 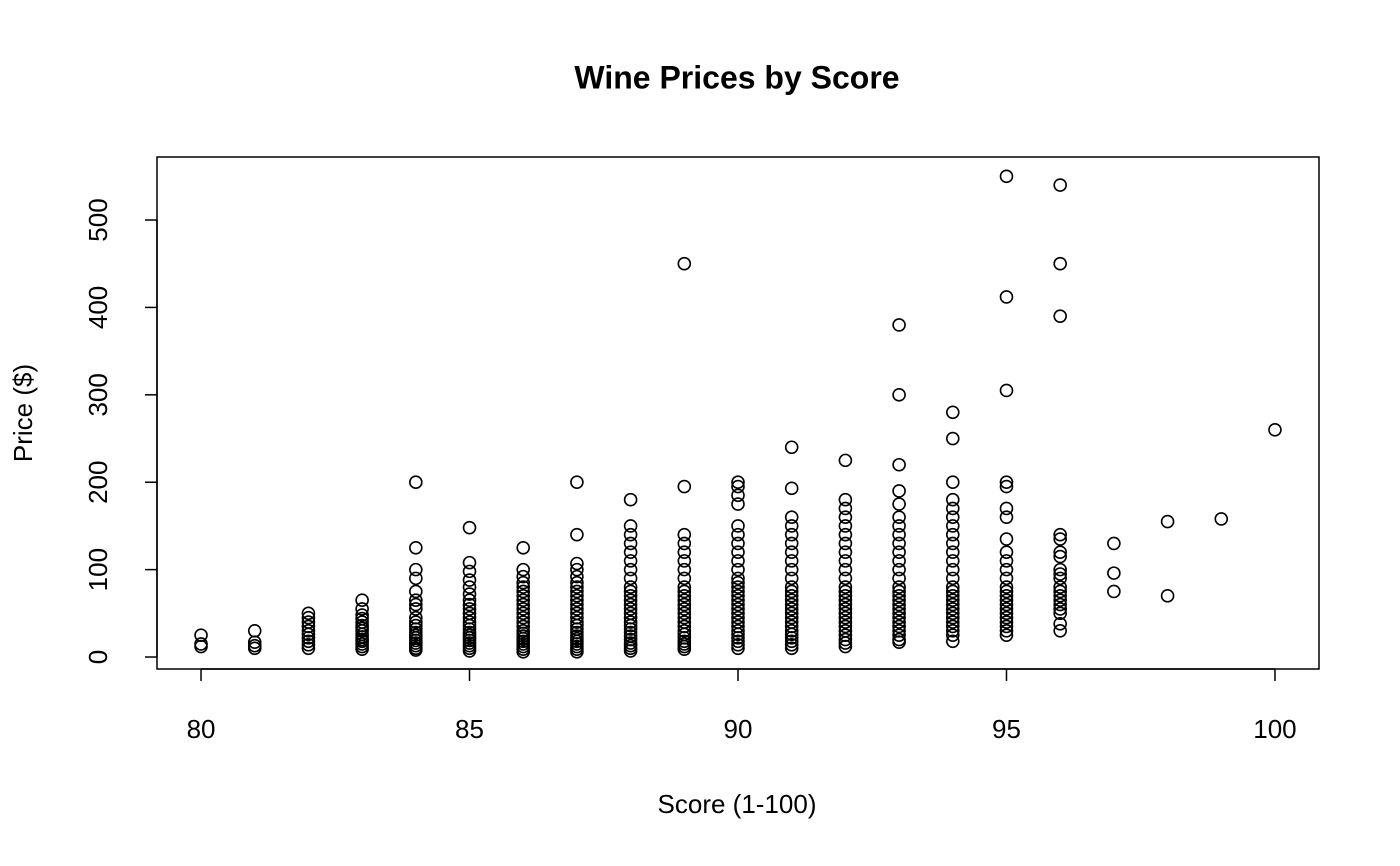 What do you see at coordinates (737, 804) in the screenshot?
I see `x-axis-label: Score (1-100)` at bounding box center [737, 804].